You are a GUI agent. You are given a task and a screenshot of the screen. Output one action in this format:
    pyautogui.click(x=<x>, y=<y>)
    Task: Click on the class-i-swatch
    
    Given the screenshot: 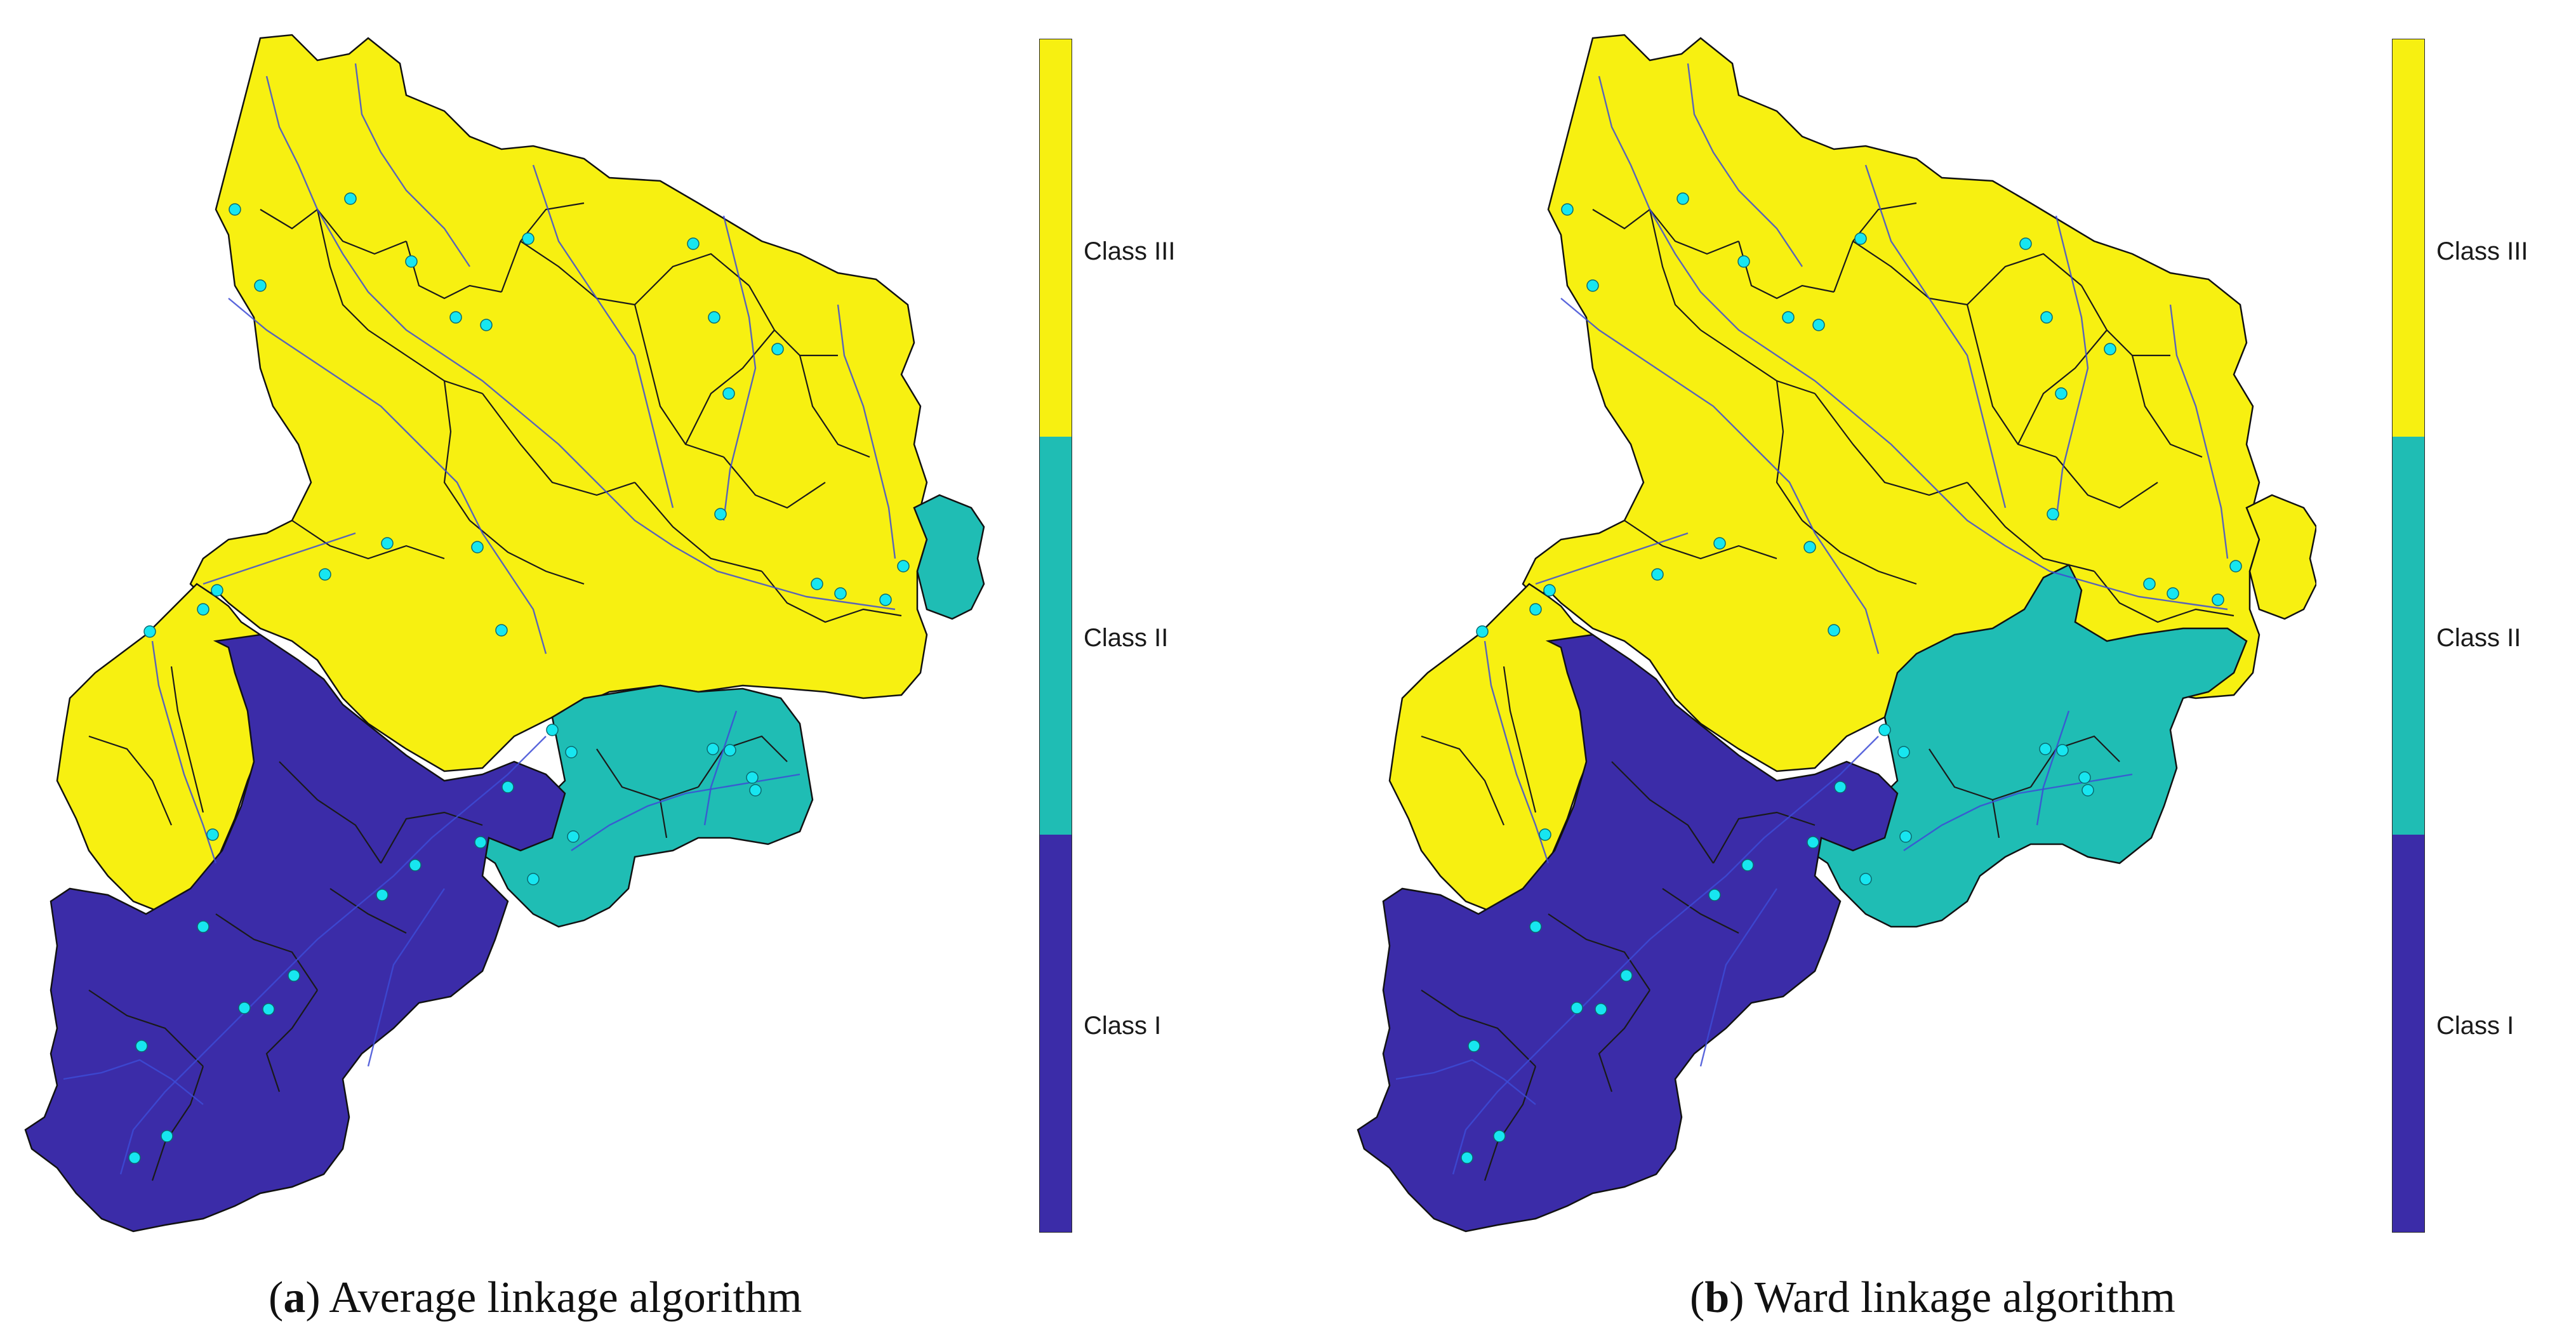 What is the action you would take?
    pyautogui.click(x=1056, y=1033)
    